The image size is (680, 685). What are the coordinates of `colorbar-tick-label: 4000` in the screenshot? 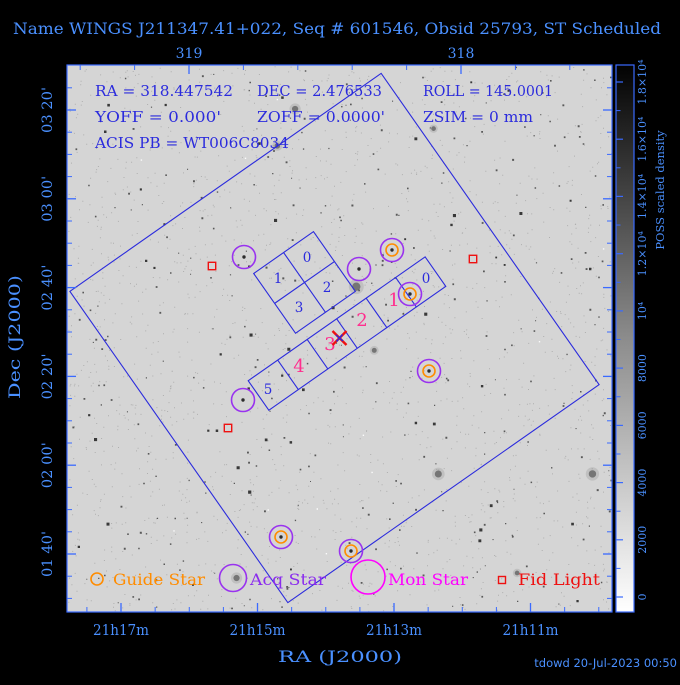 It's located at (642, 483).